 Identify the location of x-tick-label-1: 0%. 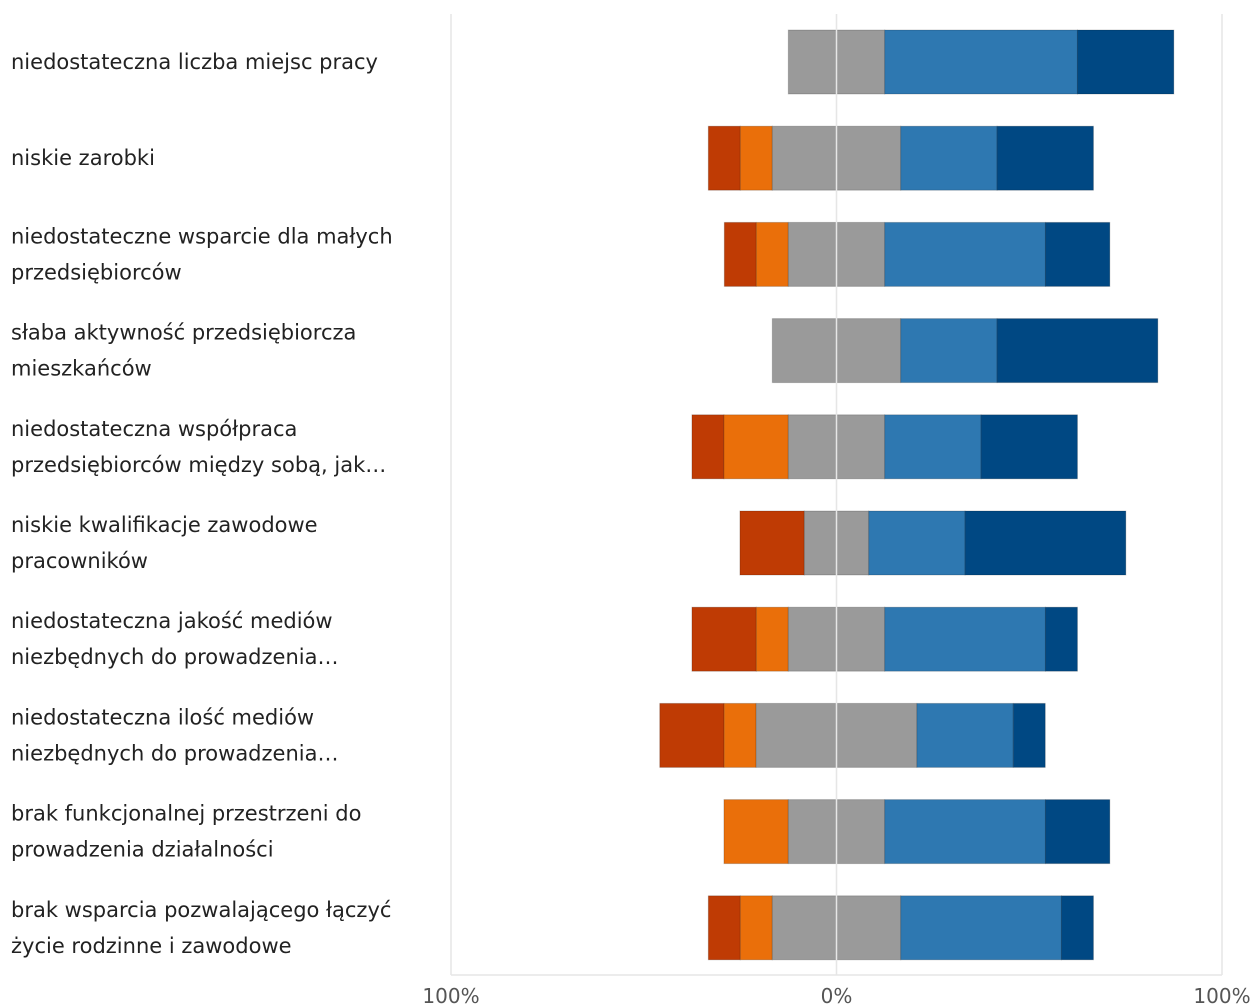
(837, 995).